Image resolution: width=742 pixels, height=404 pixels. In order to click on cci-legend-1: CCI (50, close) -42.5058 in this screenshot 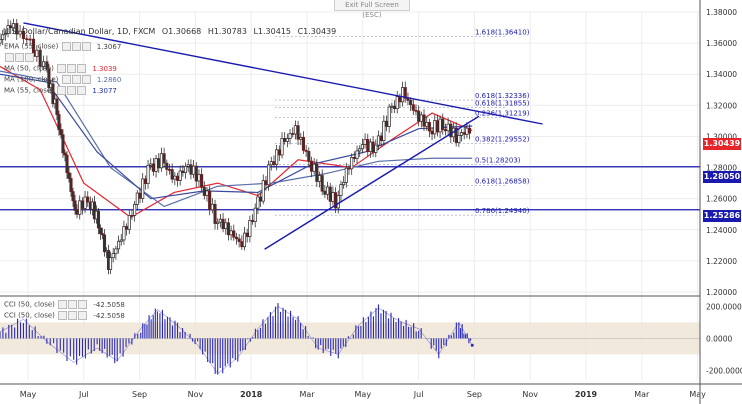, I will do `click(64, 304)`.